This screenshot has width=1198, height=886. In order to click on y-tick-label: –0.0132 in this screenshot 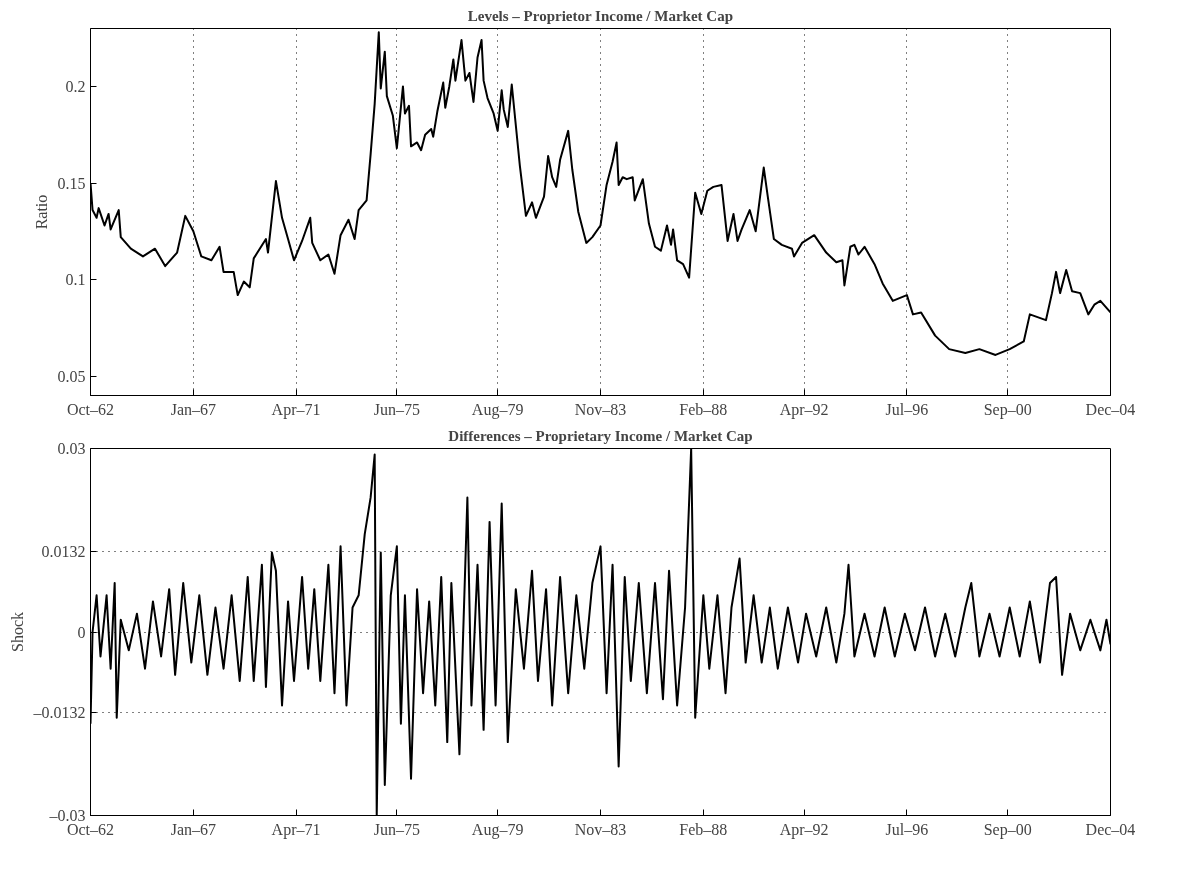, I will do `click(59, 713)`.